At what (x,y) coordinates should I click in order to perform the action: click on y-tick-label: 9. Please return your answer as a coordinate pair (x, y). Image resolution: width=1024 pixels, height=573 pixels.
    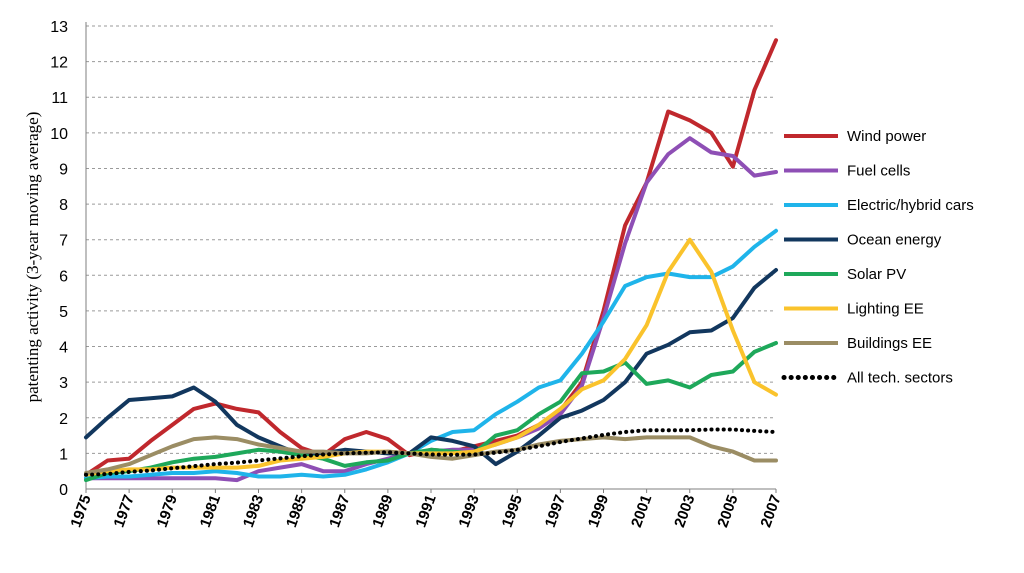
    Looking at the image, I should click on (63, 169).